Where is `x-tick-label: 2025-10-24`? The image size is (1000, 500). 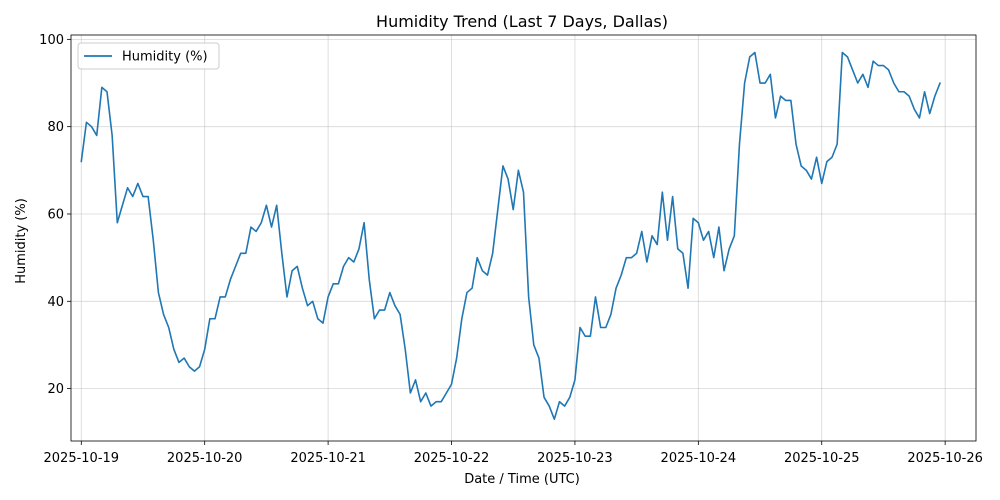
x-tick-label: 2025-10-24 is located at coordinates (699, 458).